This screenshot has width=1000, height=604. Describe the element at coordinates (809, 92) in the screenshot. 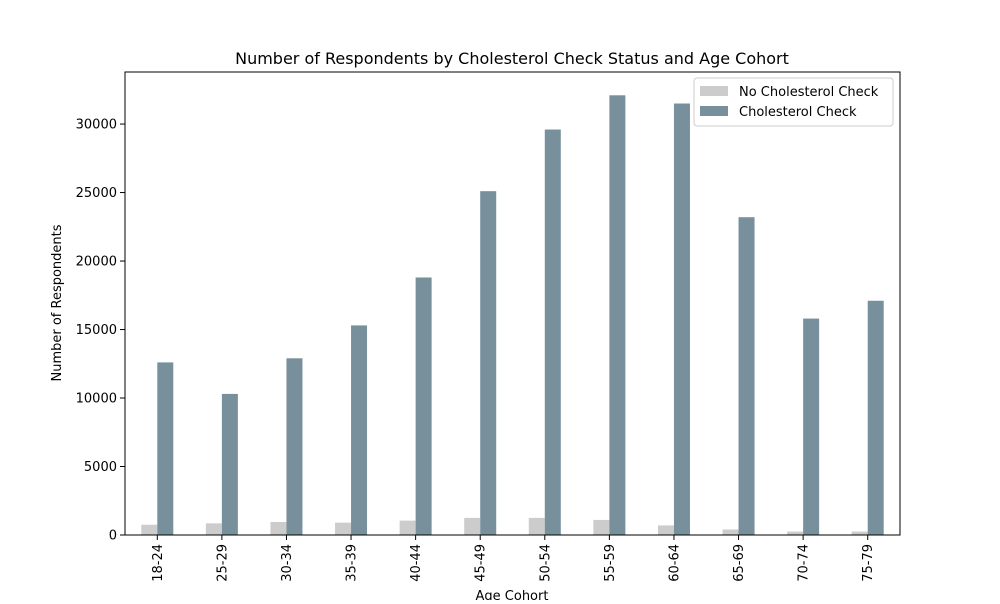

I see `legend-label: No Cholesterol Check` at that location.